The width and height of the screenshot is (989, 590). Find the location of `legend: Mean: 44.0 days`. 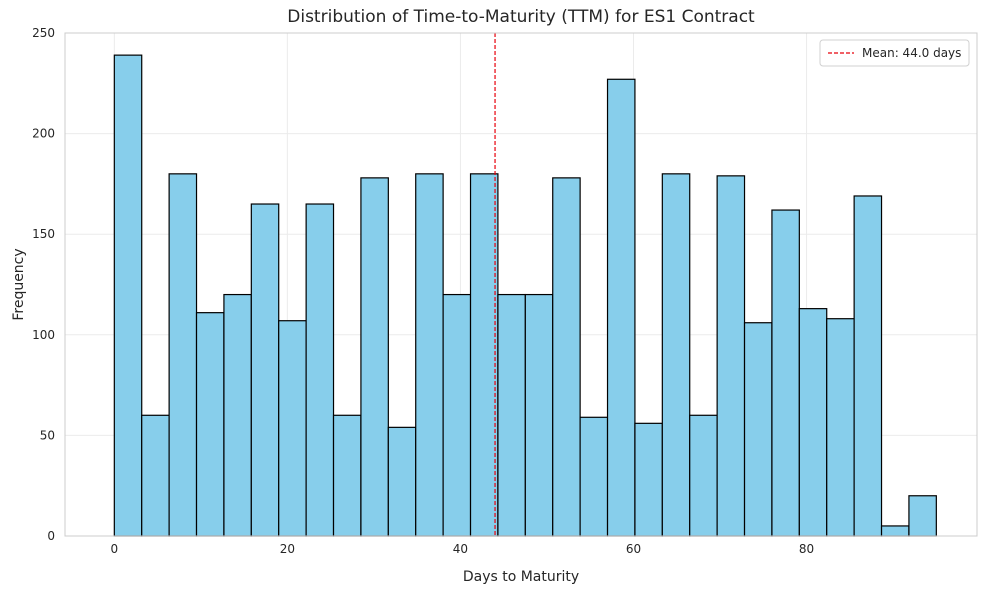

legend: Mean: 44.0 days is located at coordinates (894, 53).